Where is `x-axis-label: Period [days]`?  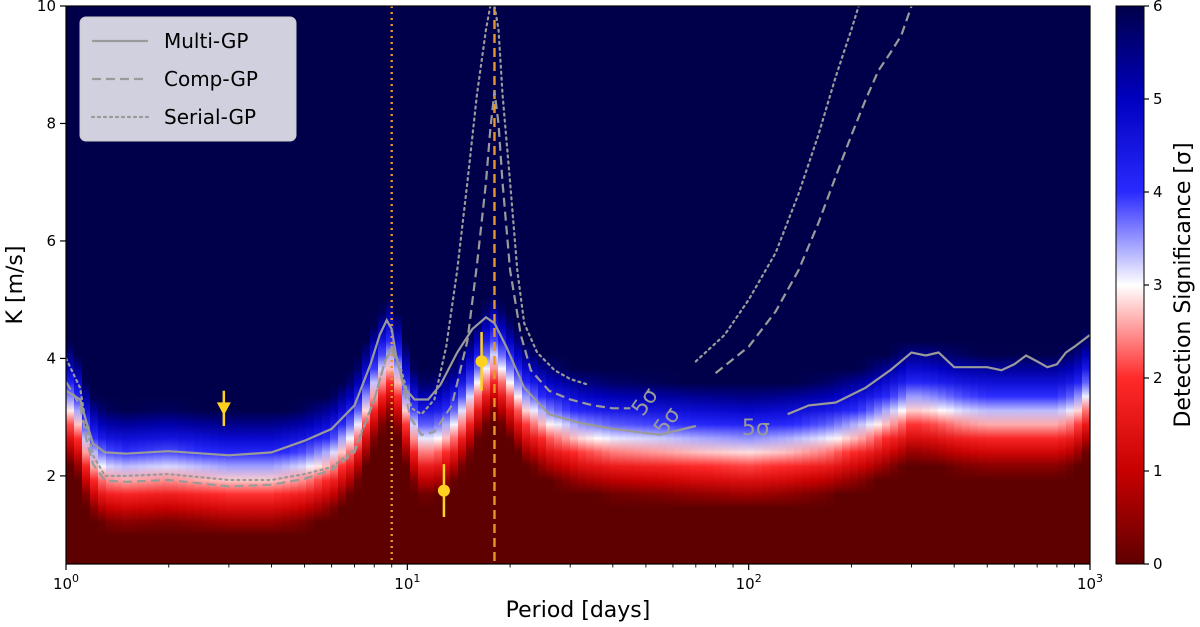
x-axis-label: Period [days] is located at coordinates (578, 610).